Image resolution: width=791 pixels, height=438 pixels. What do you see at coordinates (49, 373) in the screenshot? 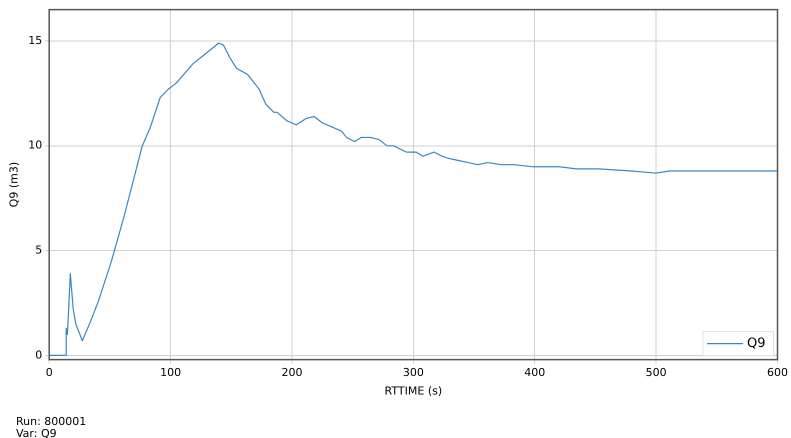
I see `x-tick-label: 0` at bounding box center [49, 373].